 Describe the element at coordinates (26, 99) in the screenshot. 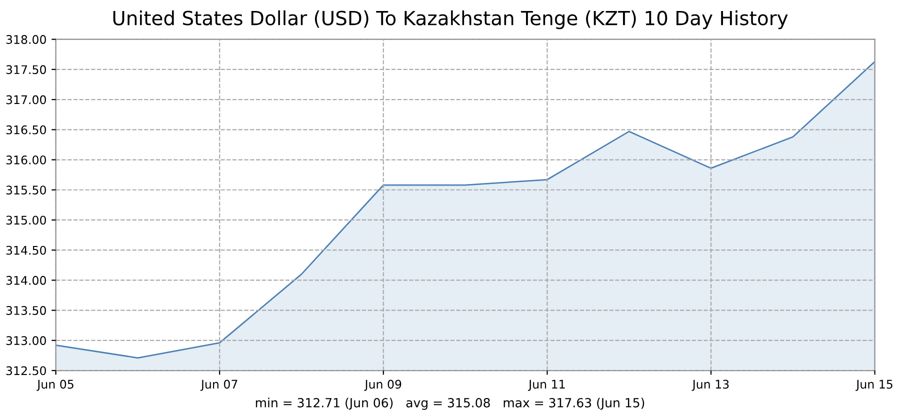

I see `y-tick-label: 317.00` at that location.